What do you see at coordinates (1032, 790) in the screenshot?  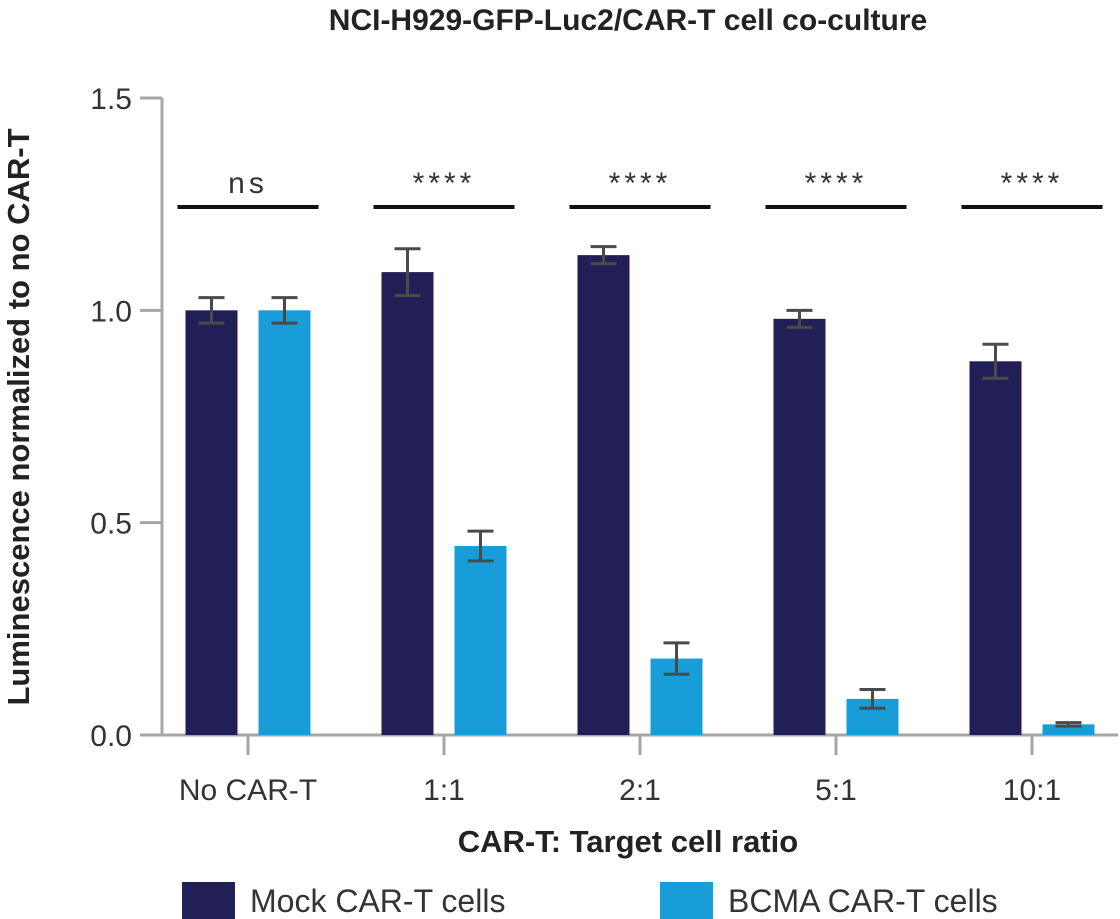 I see `x-tick-label: 10:1` at bounding box center [1032, 790].